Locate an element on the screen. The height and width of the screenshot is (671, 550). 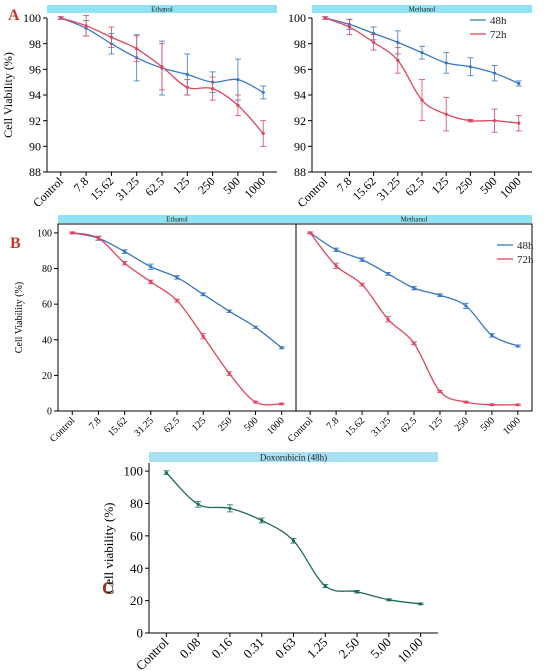
x-tick-label: 1.25 is located at coordinates (317, 648).